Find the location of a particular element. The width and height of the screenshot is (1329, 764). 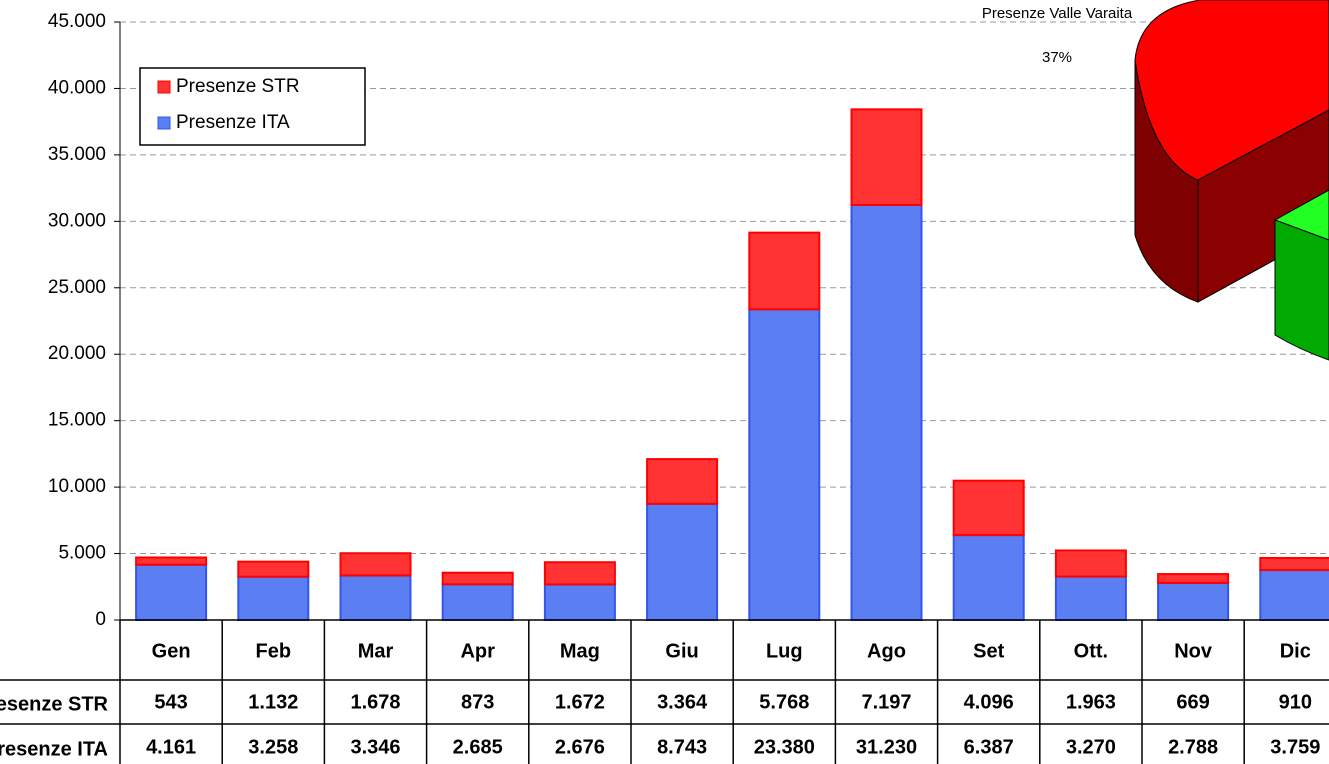

legend-label: Presenze STR is located at coordinates (238, 86).